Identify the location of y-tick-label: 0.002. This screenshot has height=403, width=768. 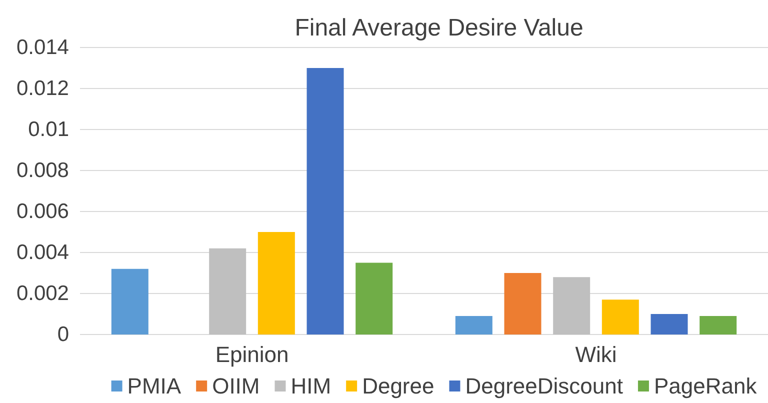
(42, 293).